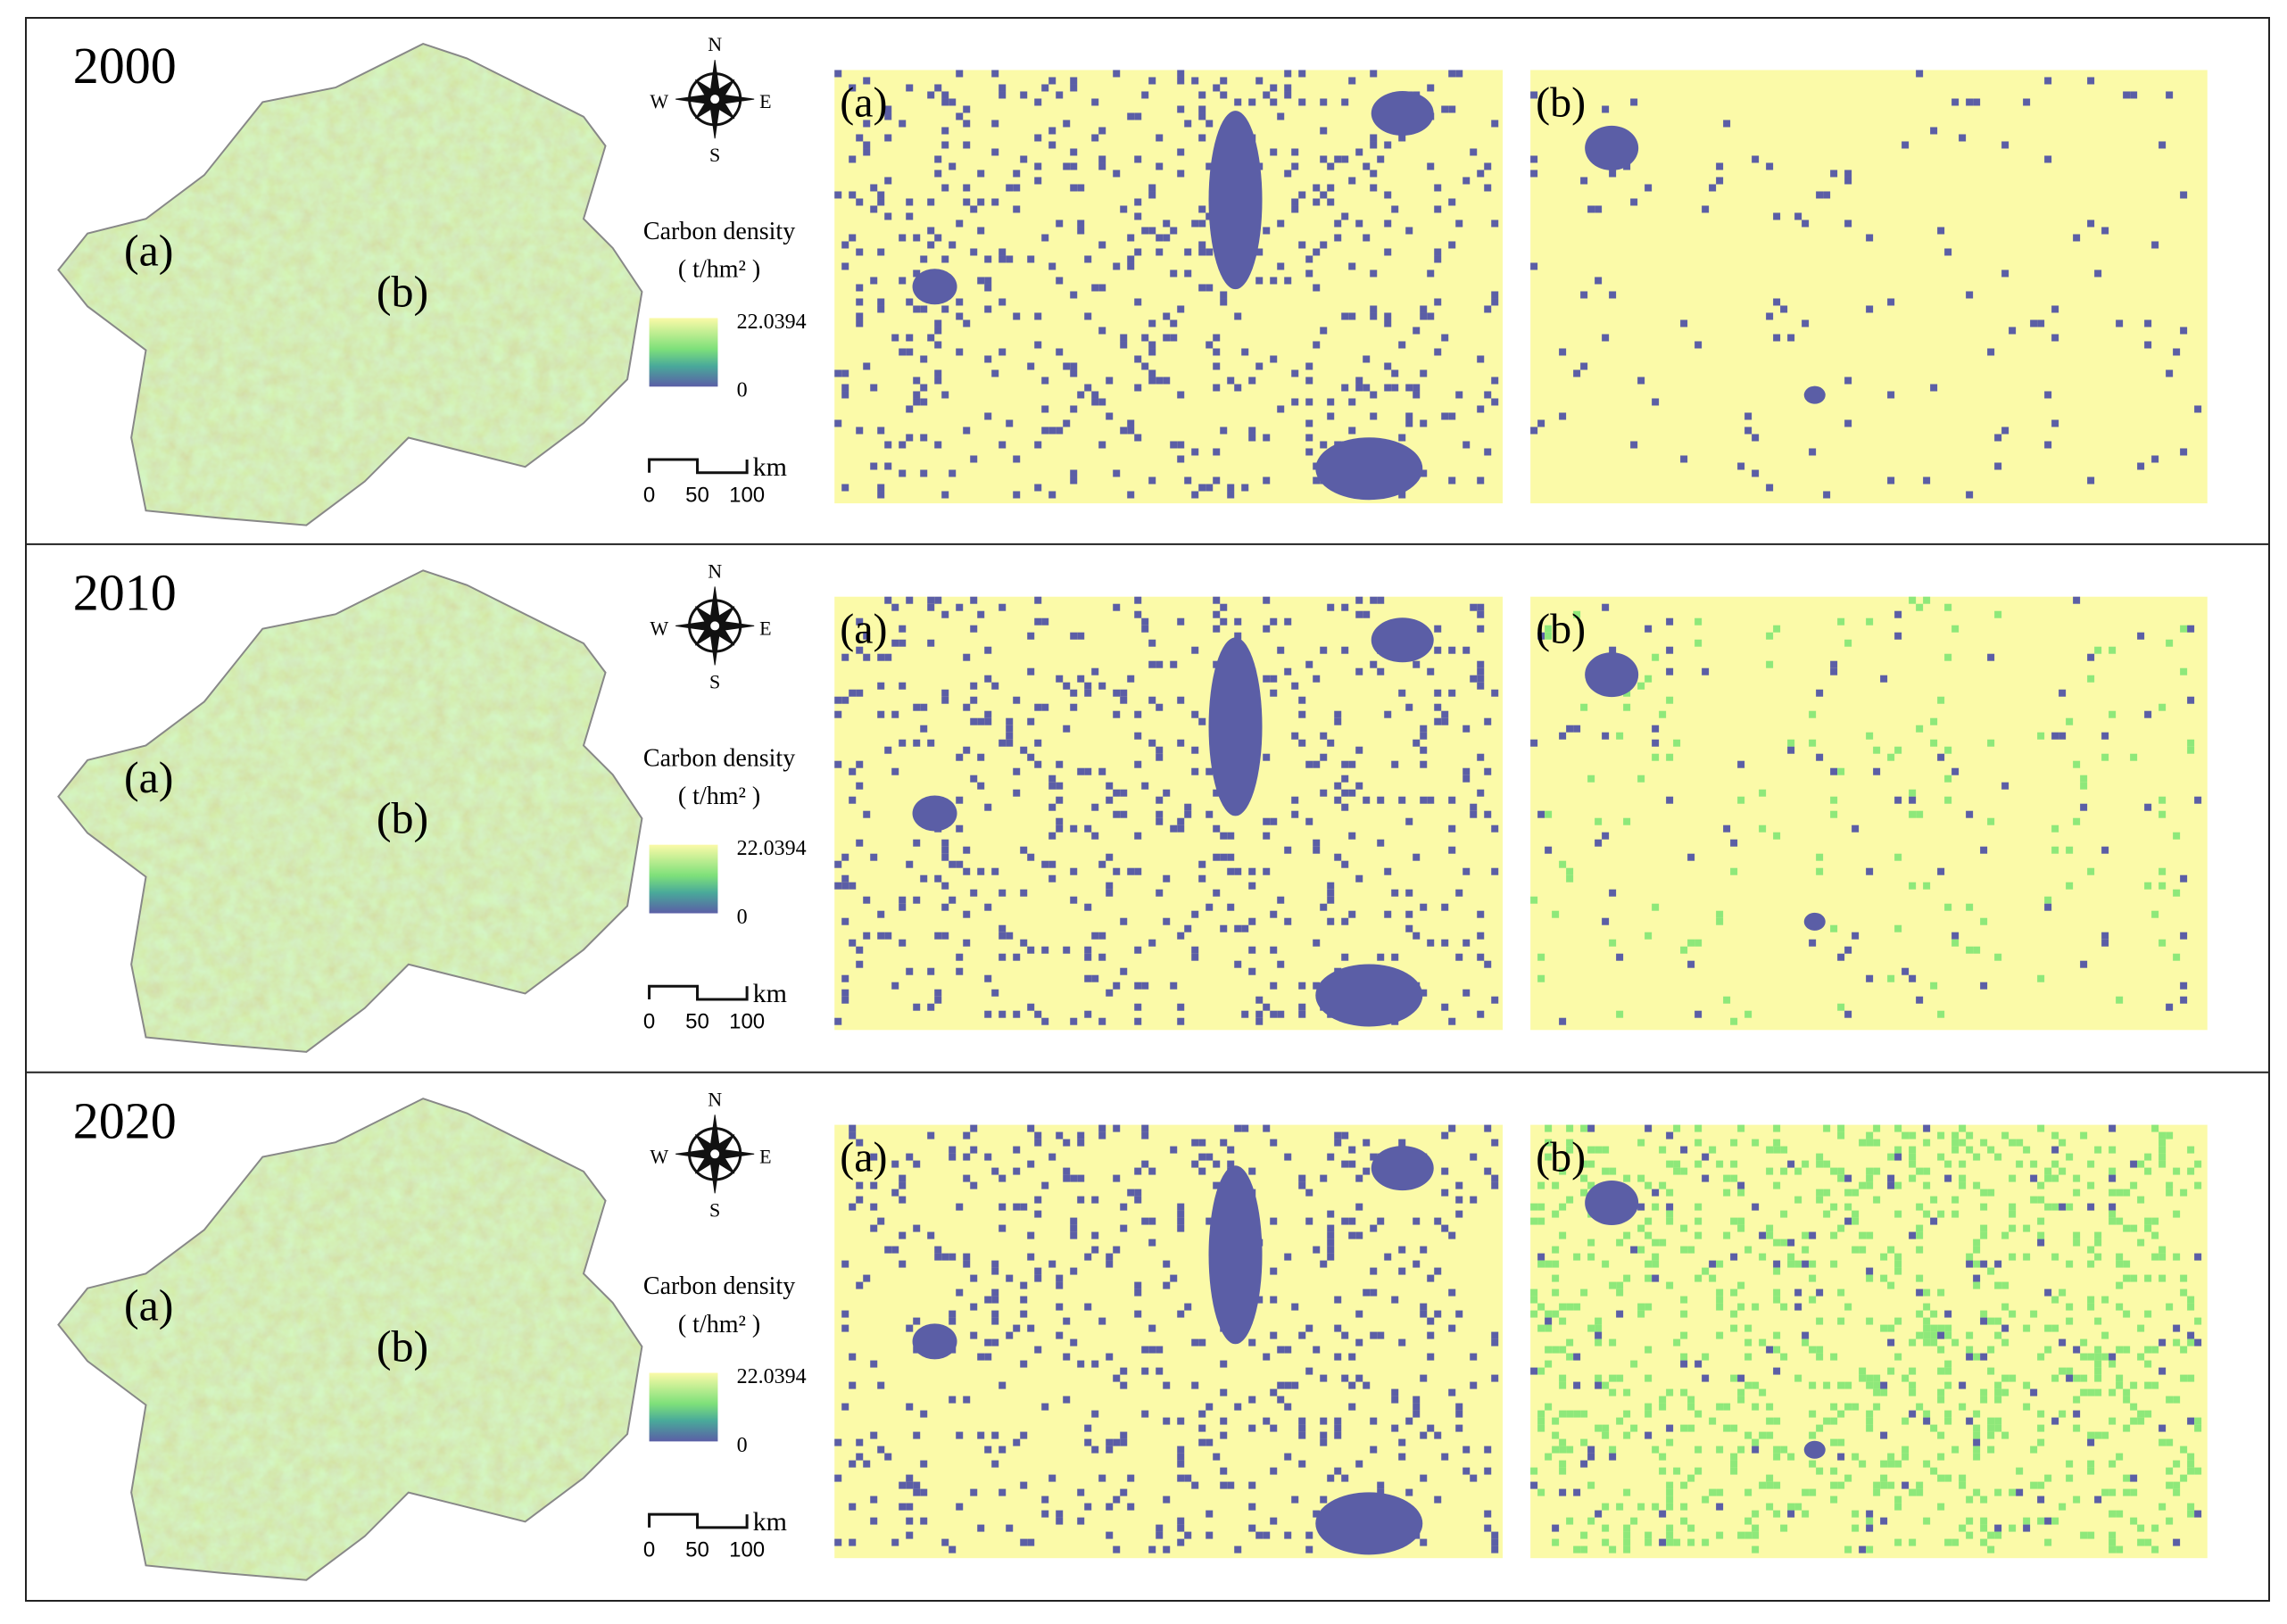 Image resolution: width=2287 pixels, height=1624 pixels. What do you see at coordinates (683, 1407) in the screenshot?
I see `legend-colorbar` at bounding box center [683, 1407].